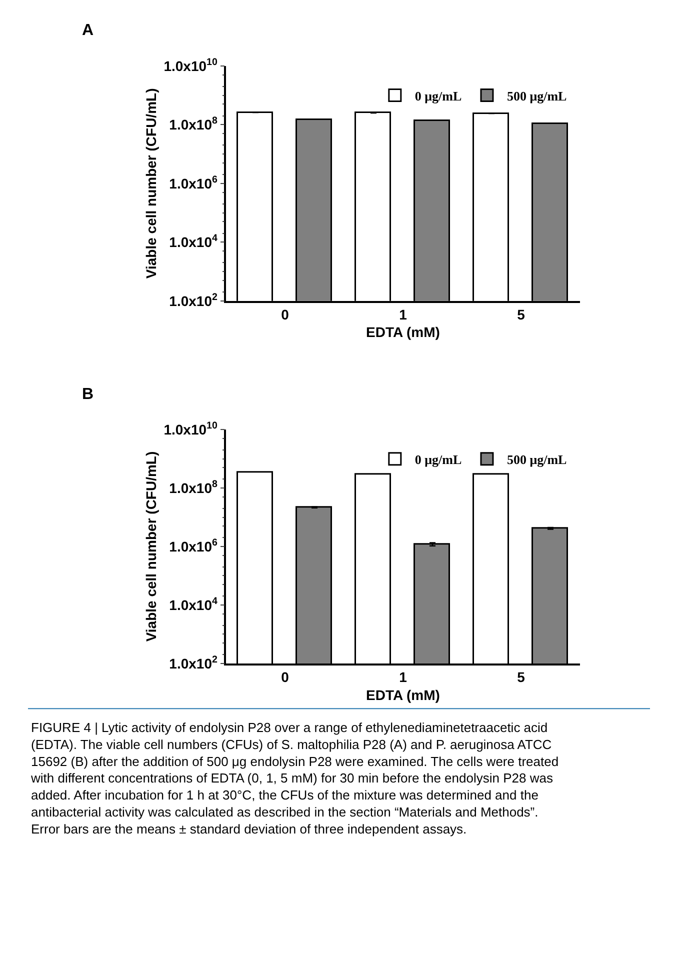 This screenshot has height=980, width=674. I want to click on text: B, so click(88, 394).